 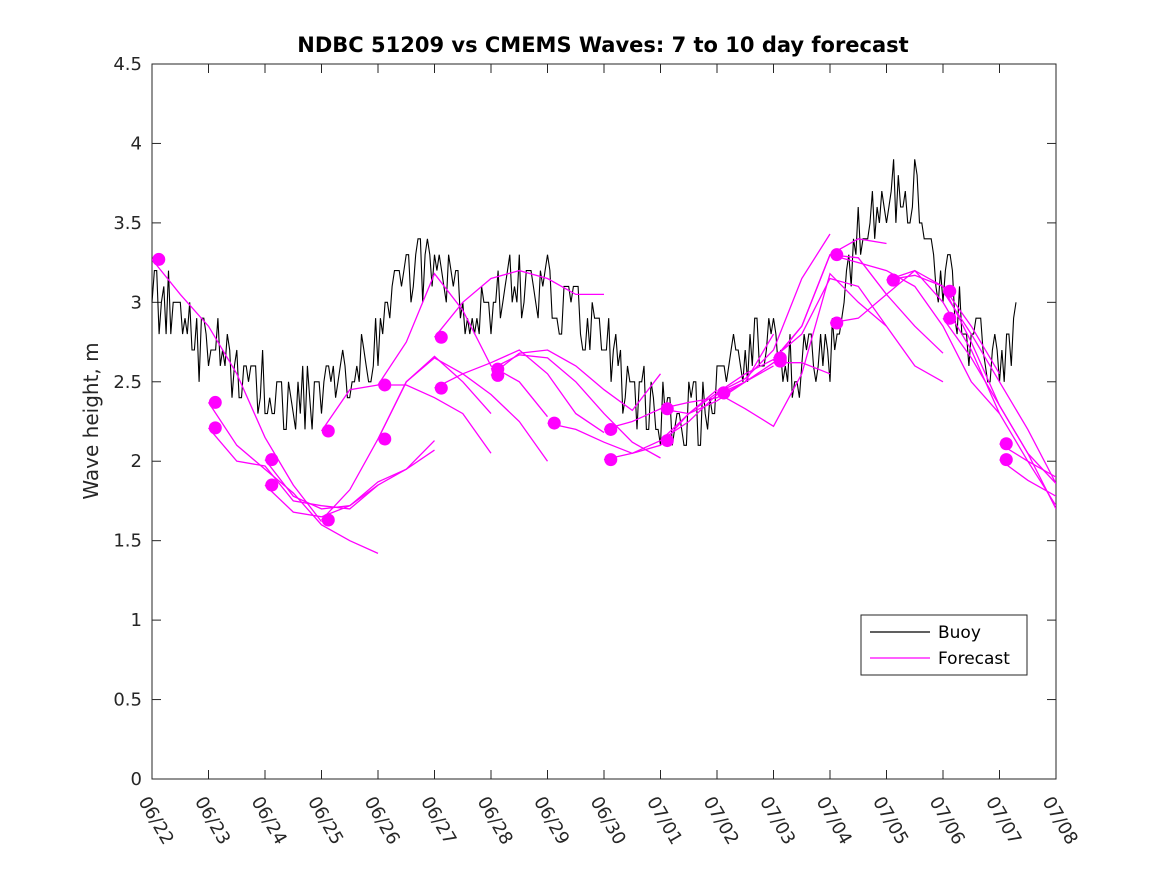 What do you see at coordinates (127, 382) in the screenshot?
I see `y-tick-label: 2.5` at bounding box center [127, 382].